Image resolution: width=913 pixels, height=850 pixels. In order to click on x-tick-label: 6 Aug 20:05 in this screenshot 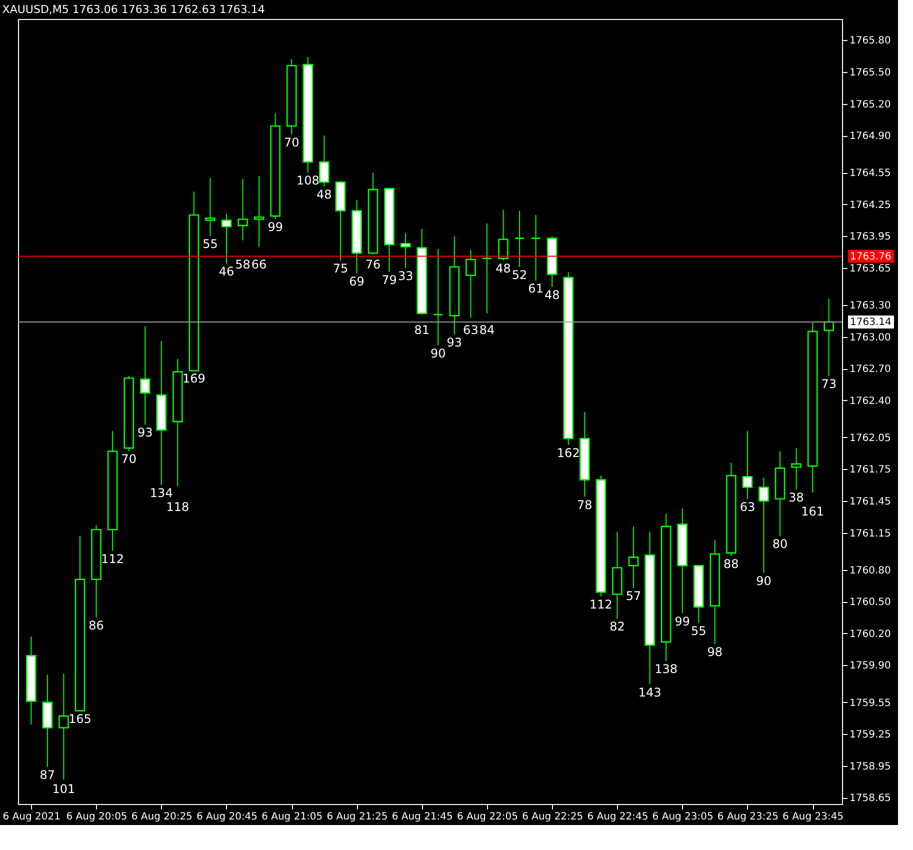, I will do `click(97, 817)`.